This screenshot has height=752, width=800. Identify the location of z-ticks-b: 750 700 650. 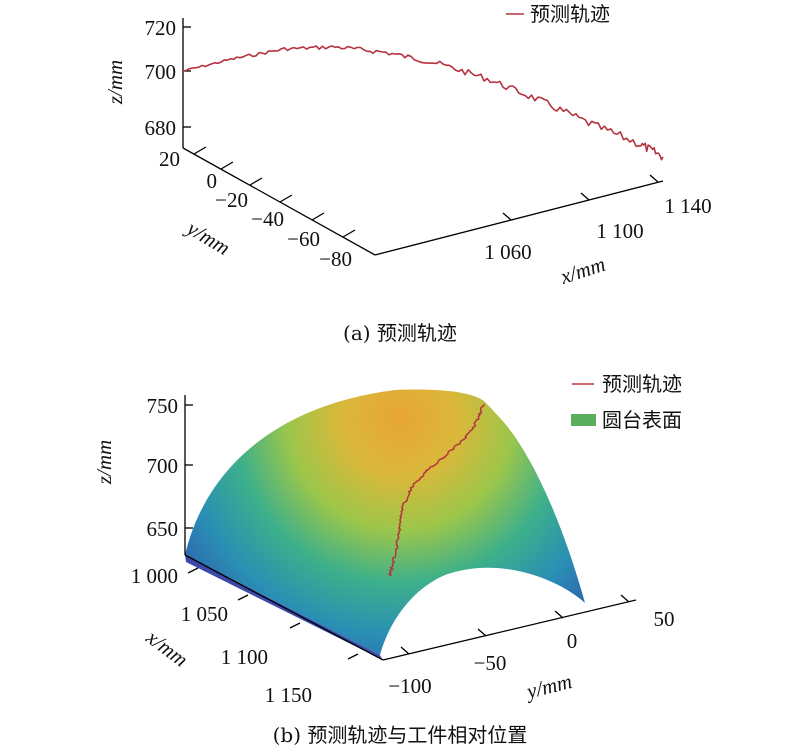
(170, 467).